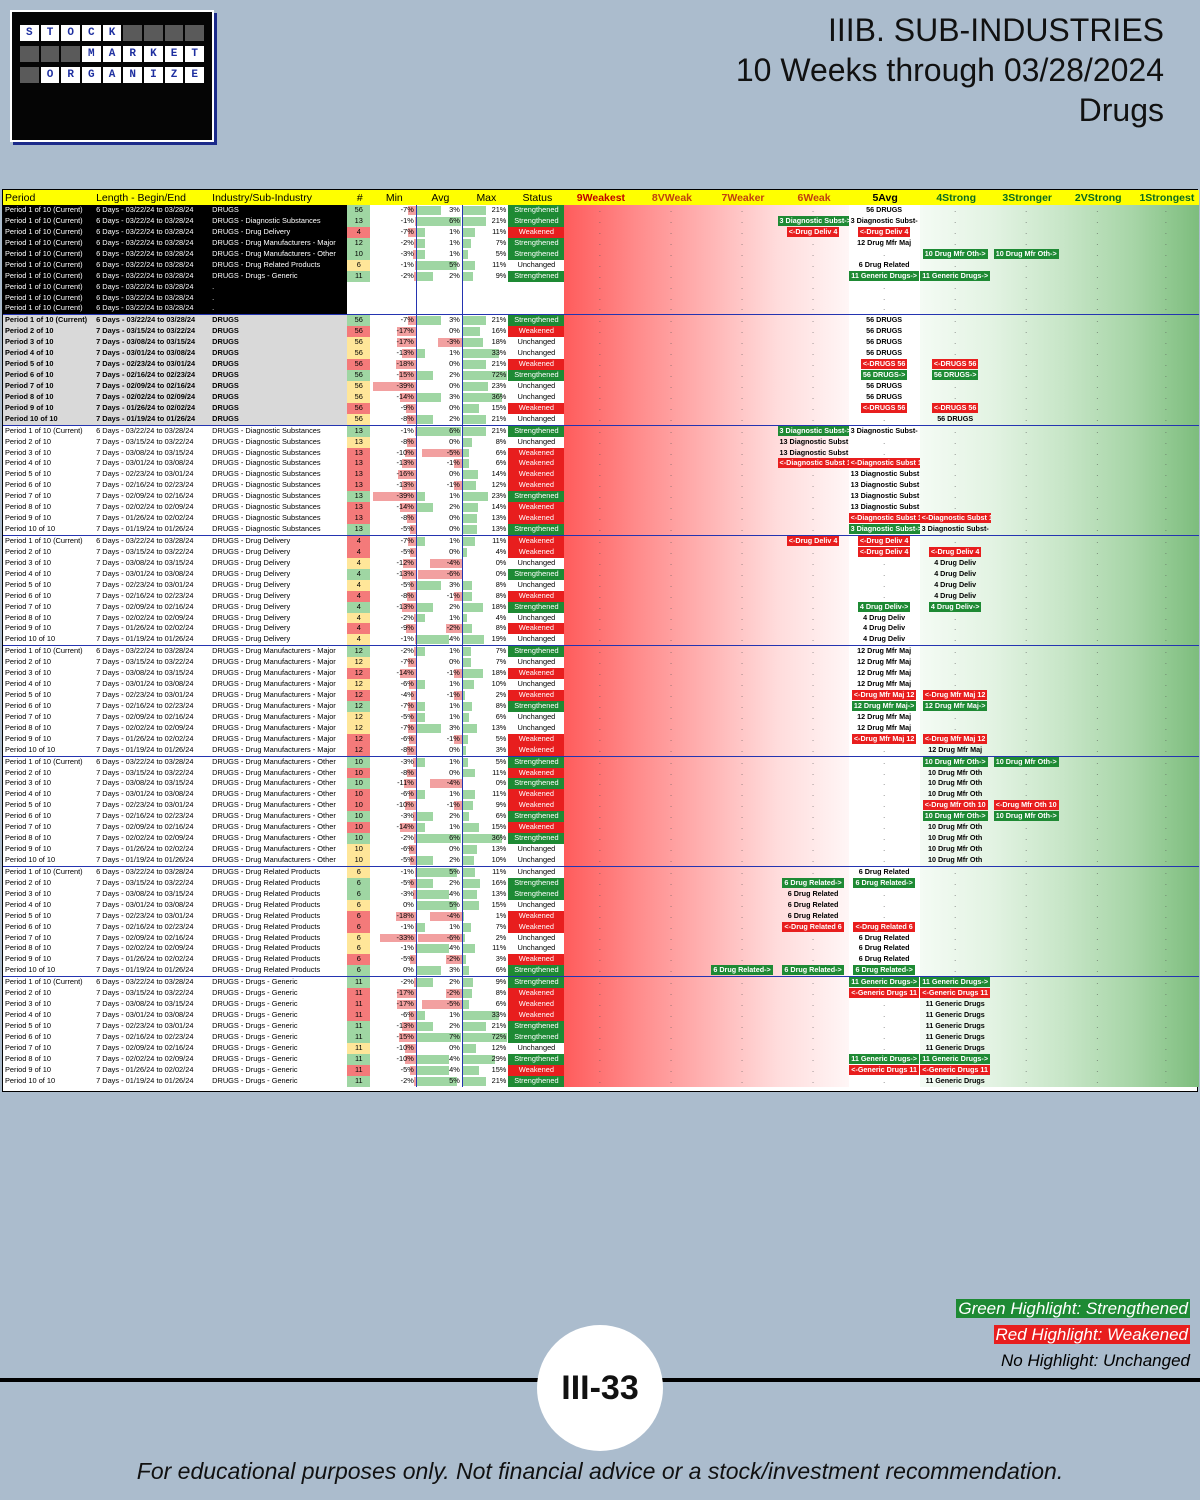  Describe the element at coordinates (274, 695) in the screenshot. I see `industry-cell: DRUGS - Drug Manufacturers - Major` at that location.